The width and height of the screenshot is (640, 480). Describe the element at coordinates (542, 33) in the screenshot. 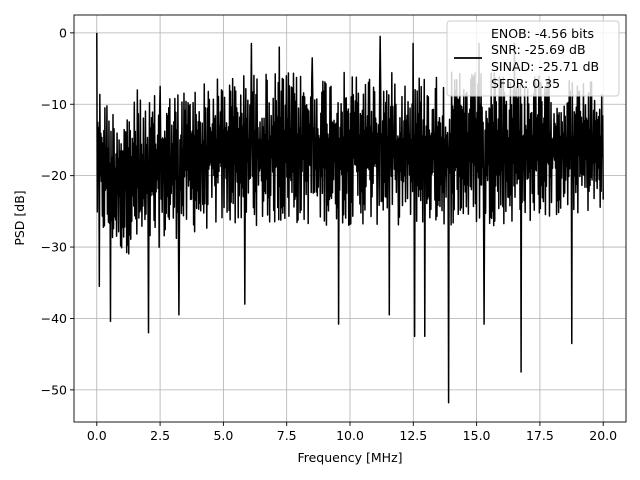

I see `legend-enob: ENOB: -4.56 bits` at that location.